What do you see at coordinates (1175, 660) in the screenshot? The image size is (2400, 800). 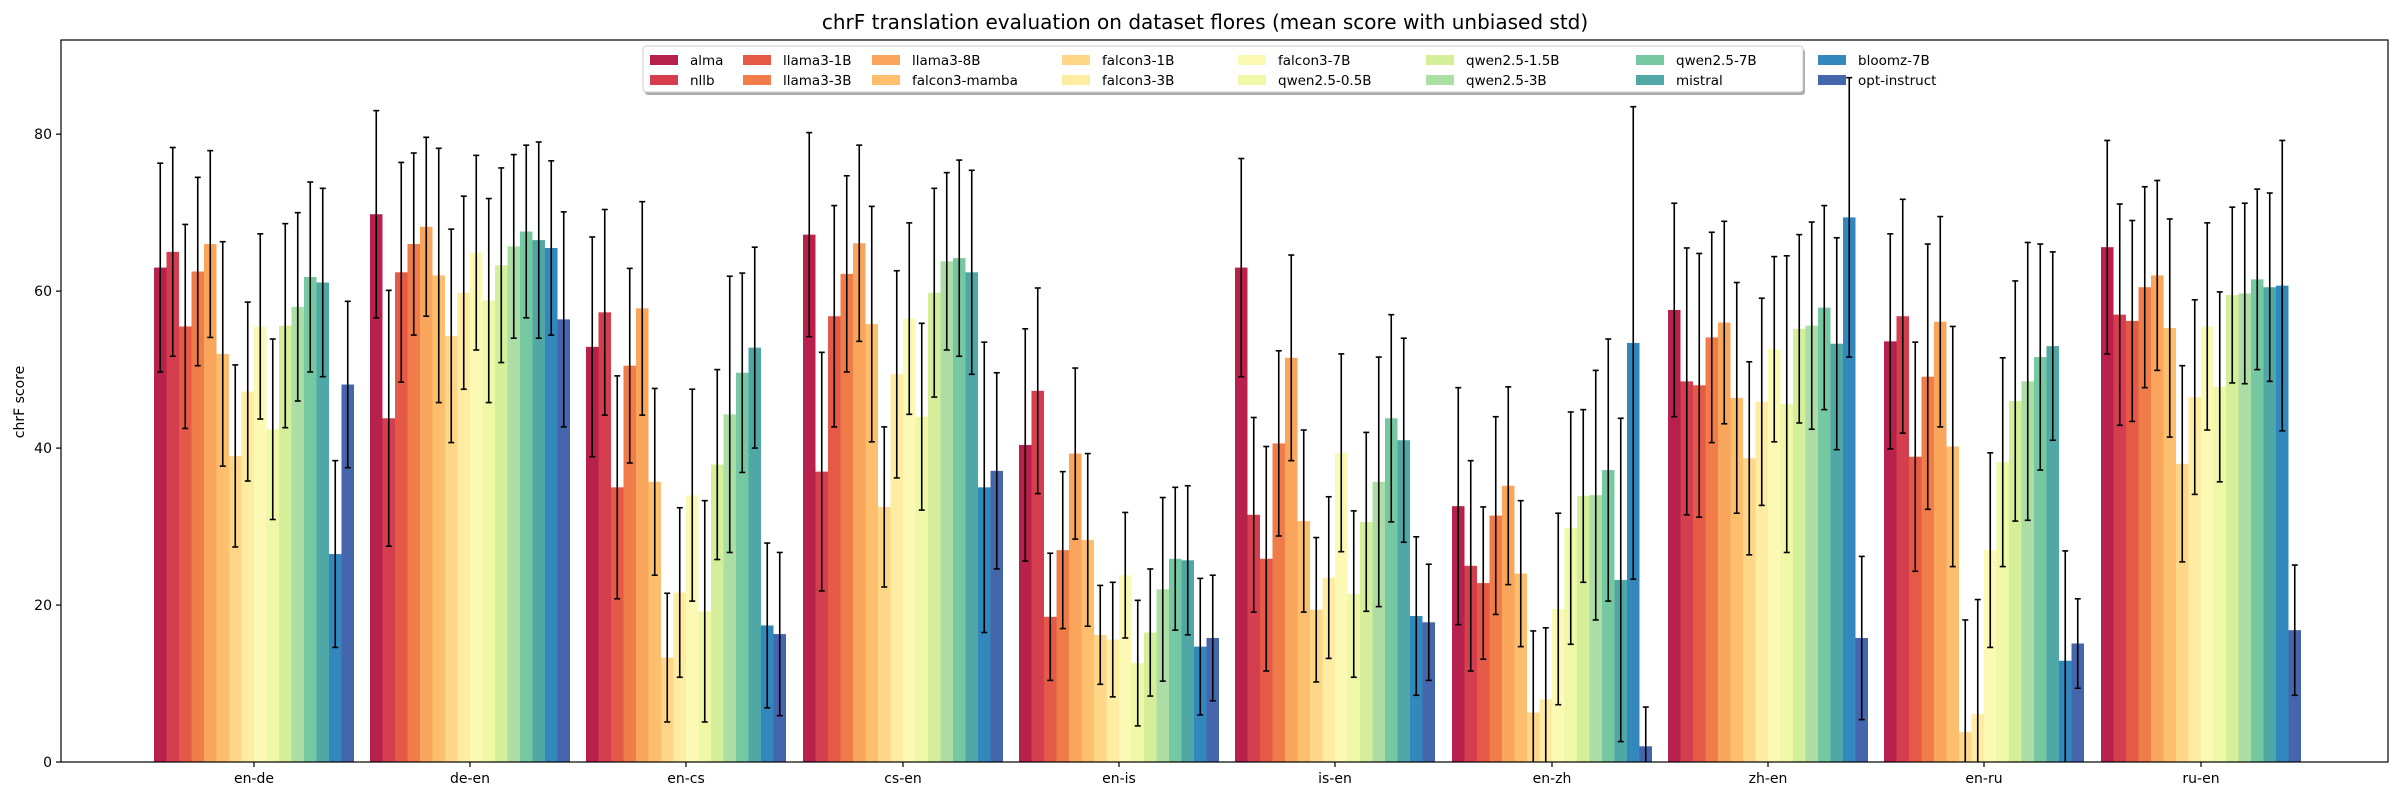 I see `bar-qwen2.5-7B-en-is` at bounding box center [1175, 660].